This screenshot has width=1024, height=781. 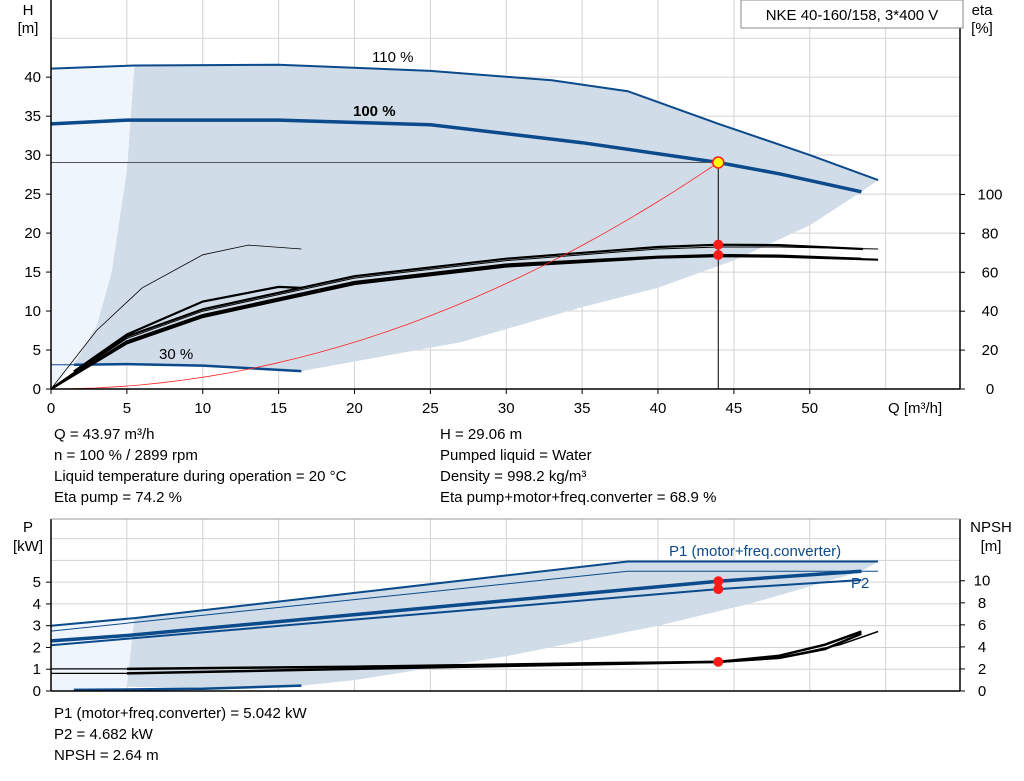 I want to click on curve-label-p2: P2, so click(x=860, y=583).